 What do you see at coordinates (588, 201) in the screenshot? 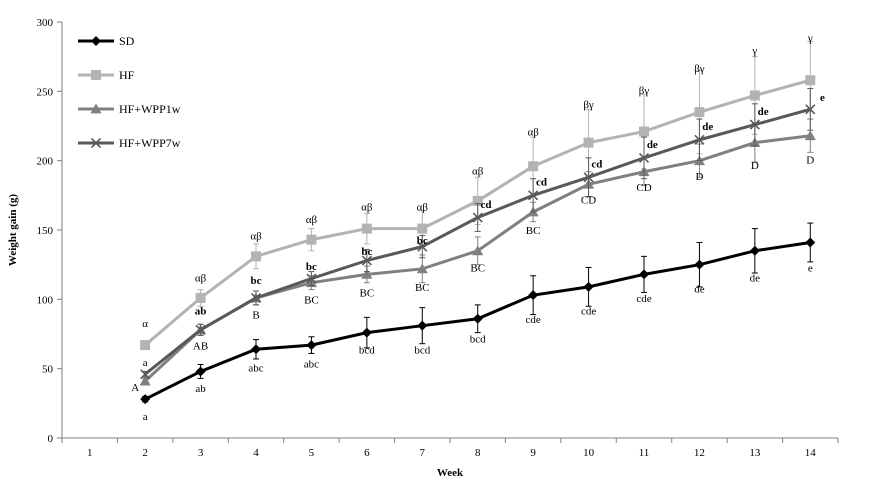
I see `significance-label: CD` at bounding box center [588, 201].